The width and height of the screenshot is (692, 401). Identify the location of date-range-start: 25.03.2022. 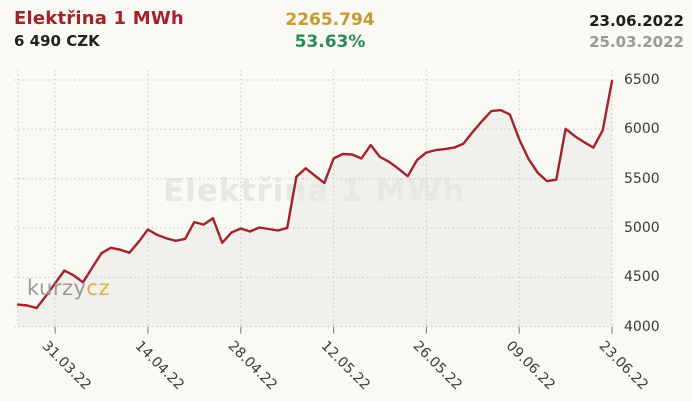
(636, 42).